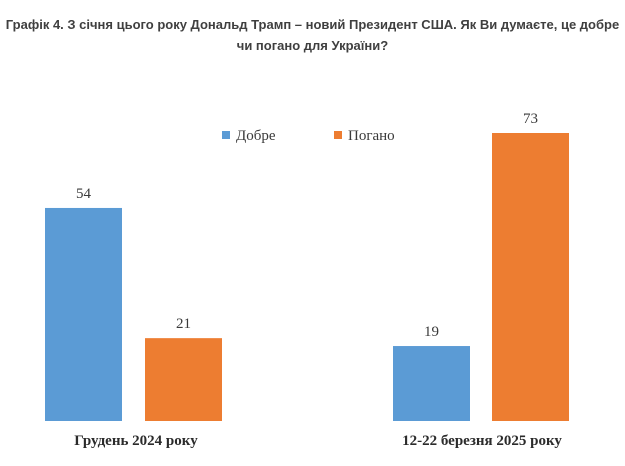 The height and width of the screenshot is (466, 625). I want to click on value-label-bad-1: 21, so click(183, 324).